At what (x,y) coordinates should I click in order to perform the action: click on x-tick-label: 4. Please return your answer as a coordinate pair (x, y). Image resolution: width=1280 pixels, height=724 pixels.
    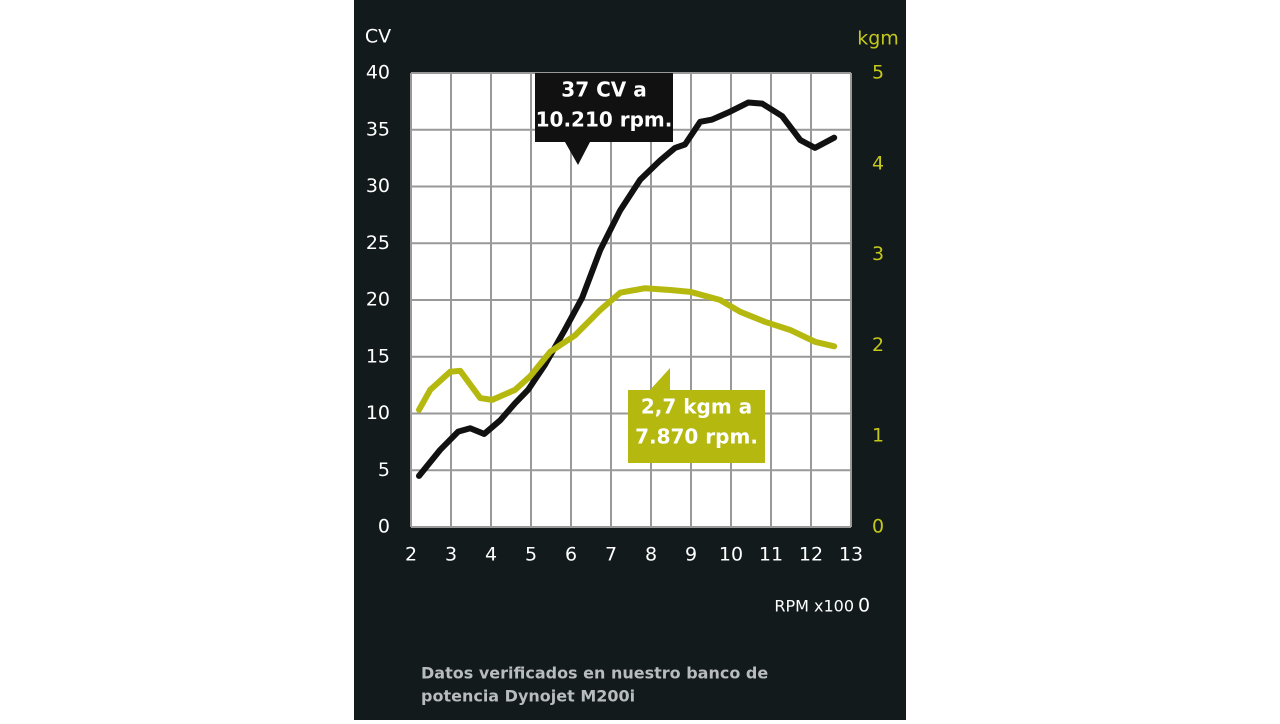
    Looking at the image, I should click on (491, 555).